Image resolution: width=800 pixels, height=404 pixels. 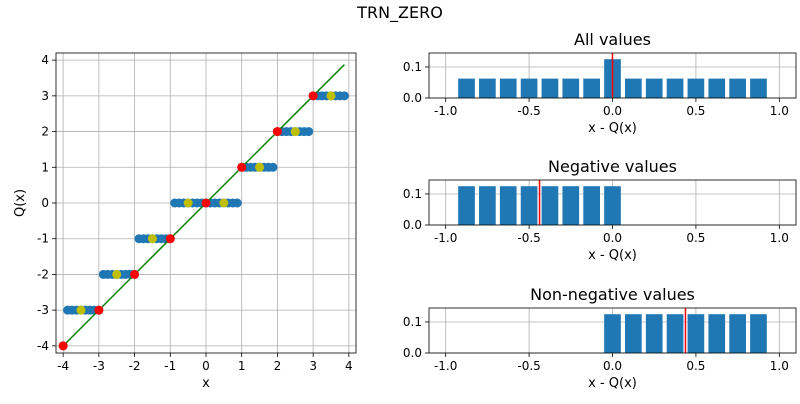 What do you see at coordinates (45, 96) in the screenshot?
I see `y-tick-label: 3` at bounding box center [45, 96].